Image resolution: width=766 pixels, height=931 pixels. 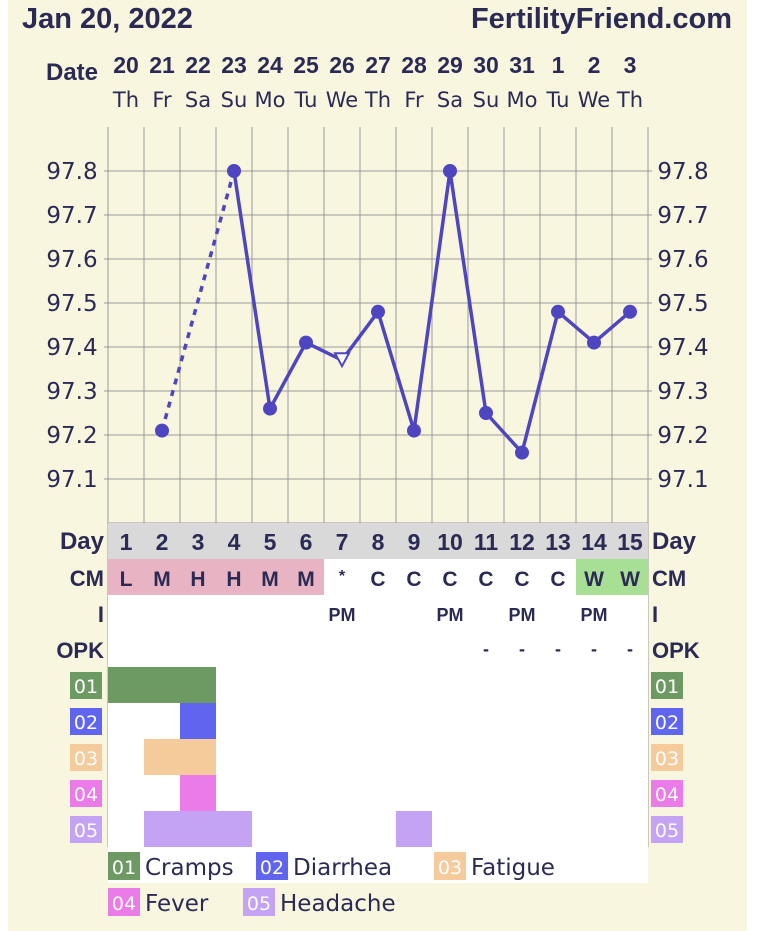 I want to click on cycle-day: 8, so click(x=378, y=542).